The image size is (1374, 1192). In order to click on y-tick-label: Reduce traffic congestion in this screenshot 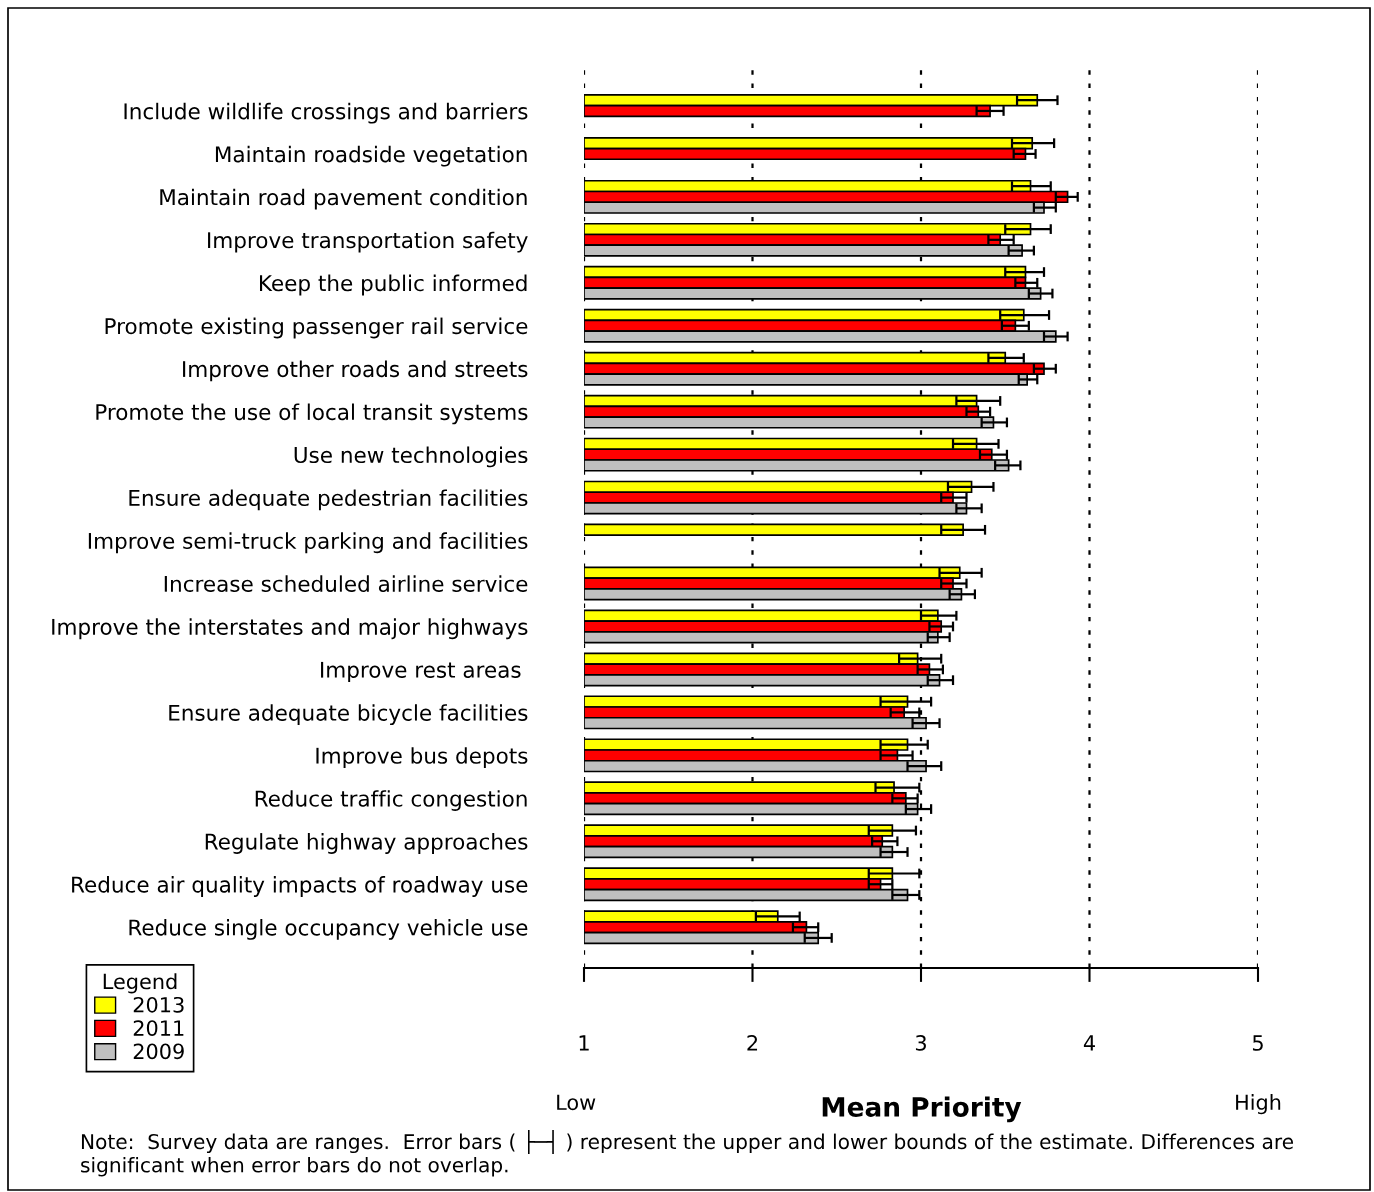, I will do `click(391, 800)`.